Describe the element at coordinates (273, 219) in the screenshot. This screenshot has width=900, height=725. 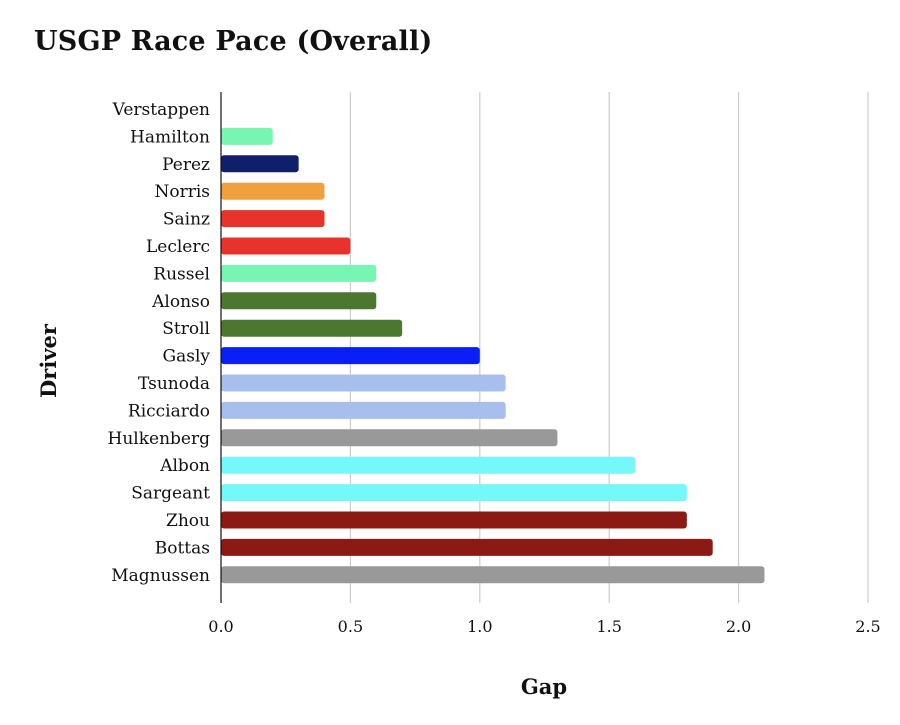
I see `bar-sainz` at that location.